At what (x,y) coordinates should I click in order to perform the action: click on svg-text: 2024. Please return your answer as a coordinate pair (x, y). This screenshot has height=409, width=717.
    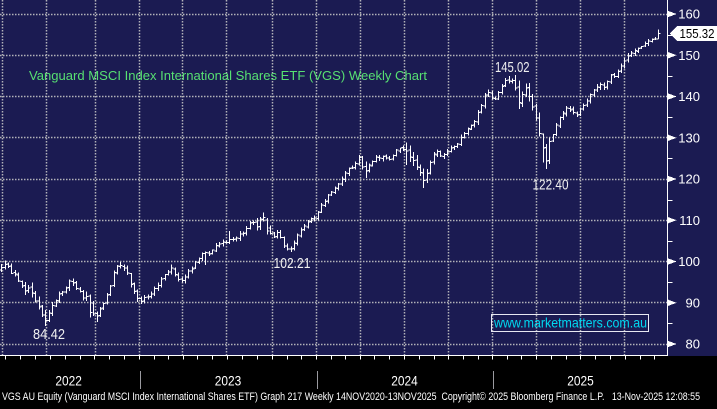
    Looking at the image, I should click on (404, 381).